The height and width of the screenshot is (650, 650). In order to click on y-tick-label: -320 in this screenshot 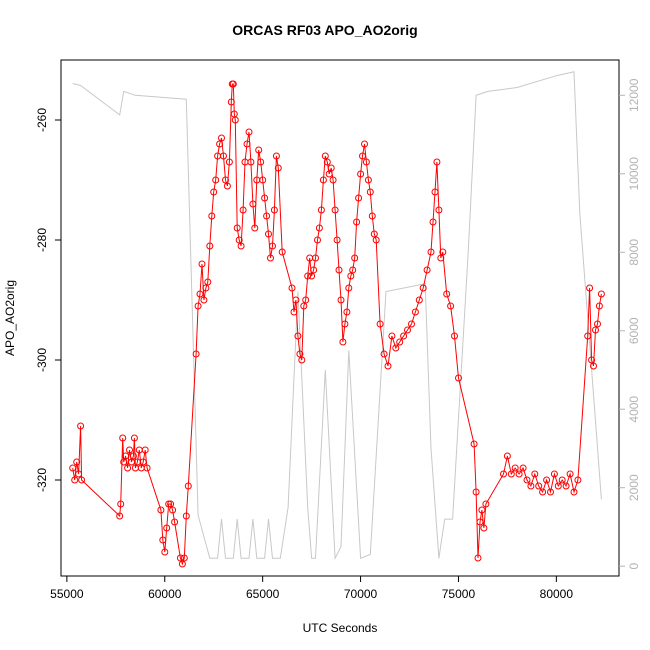, I will do `click(42, 480)`.